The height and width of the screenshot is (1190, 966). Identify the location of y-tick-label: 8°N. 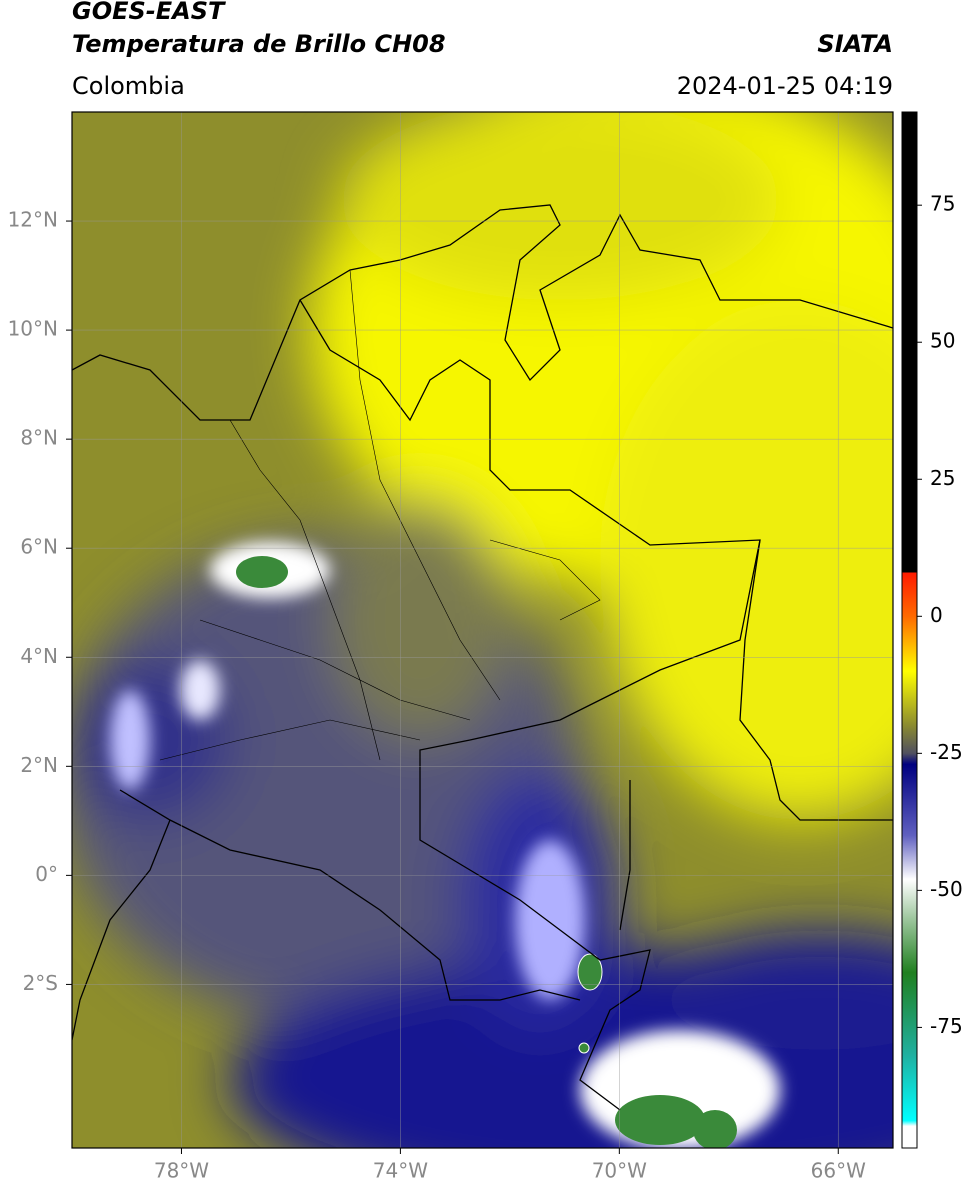
(39, 438).